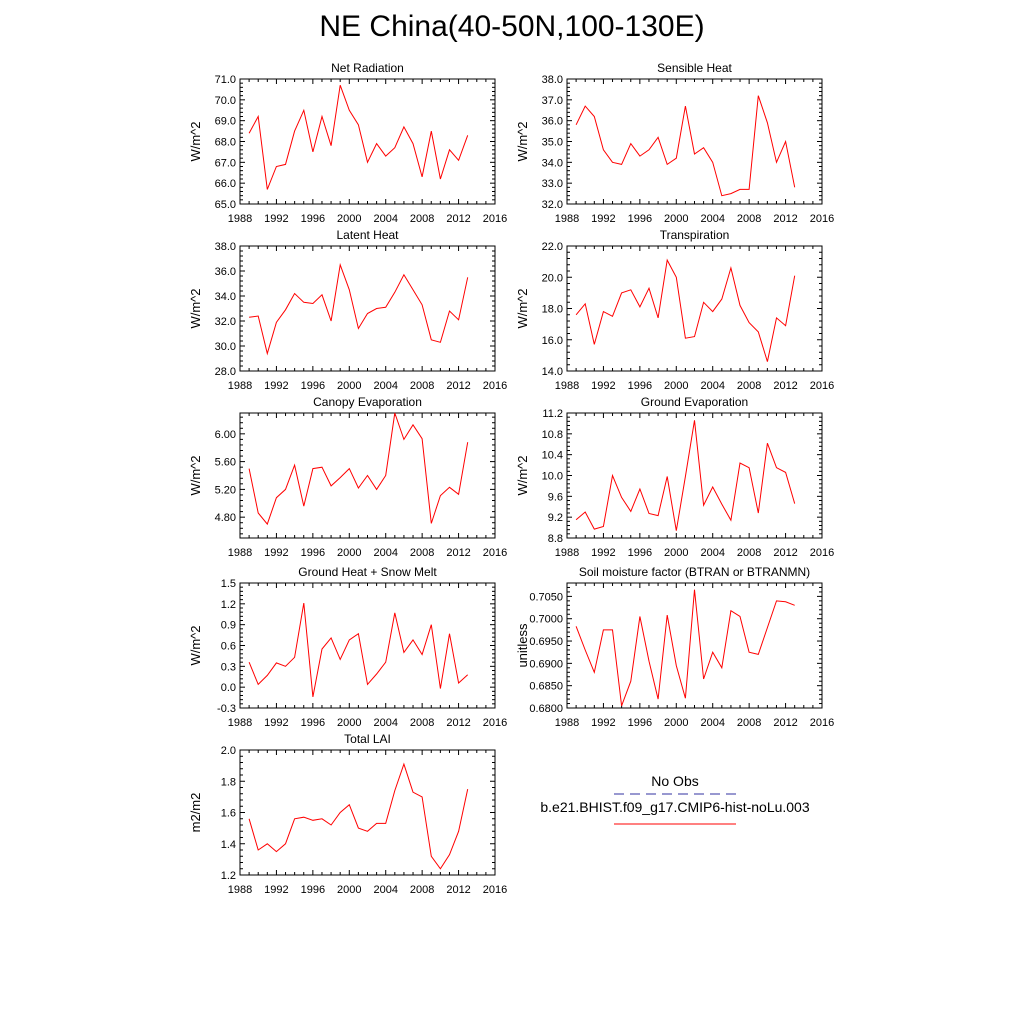  Describe the element at coordinates (546, 664) in the screenshot. I see `y-tick-label: 0.6900` at that location.